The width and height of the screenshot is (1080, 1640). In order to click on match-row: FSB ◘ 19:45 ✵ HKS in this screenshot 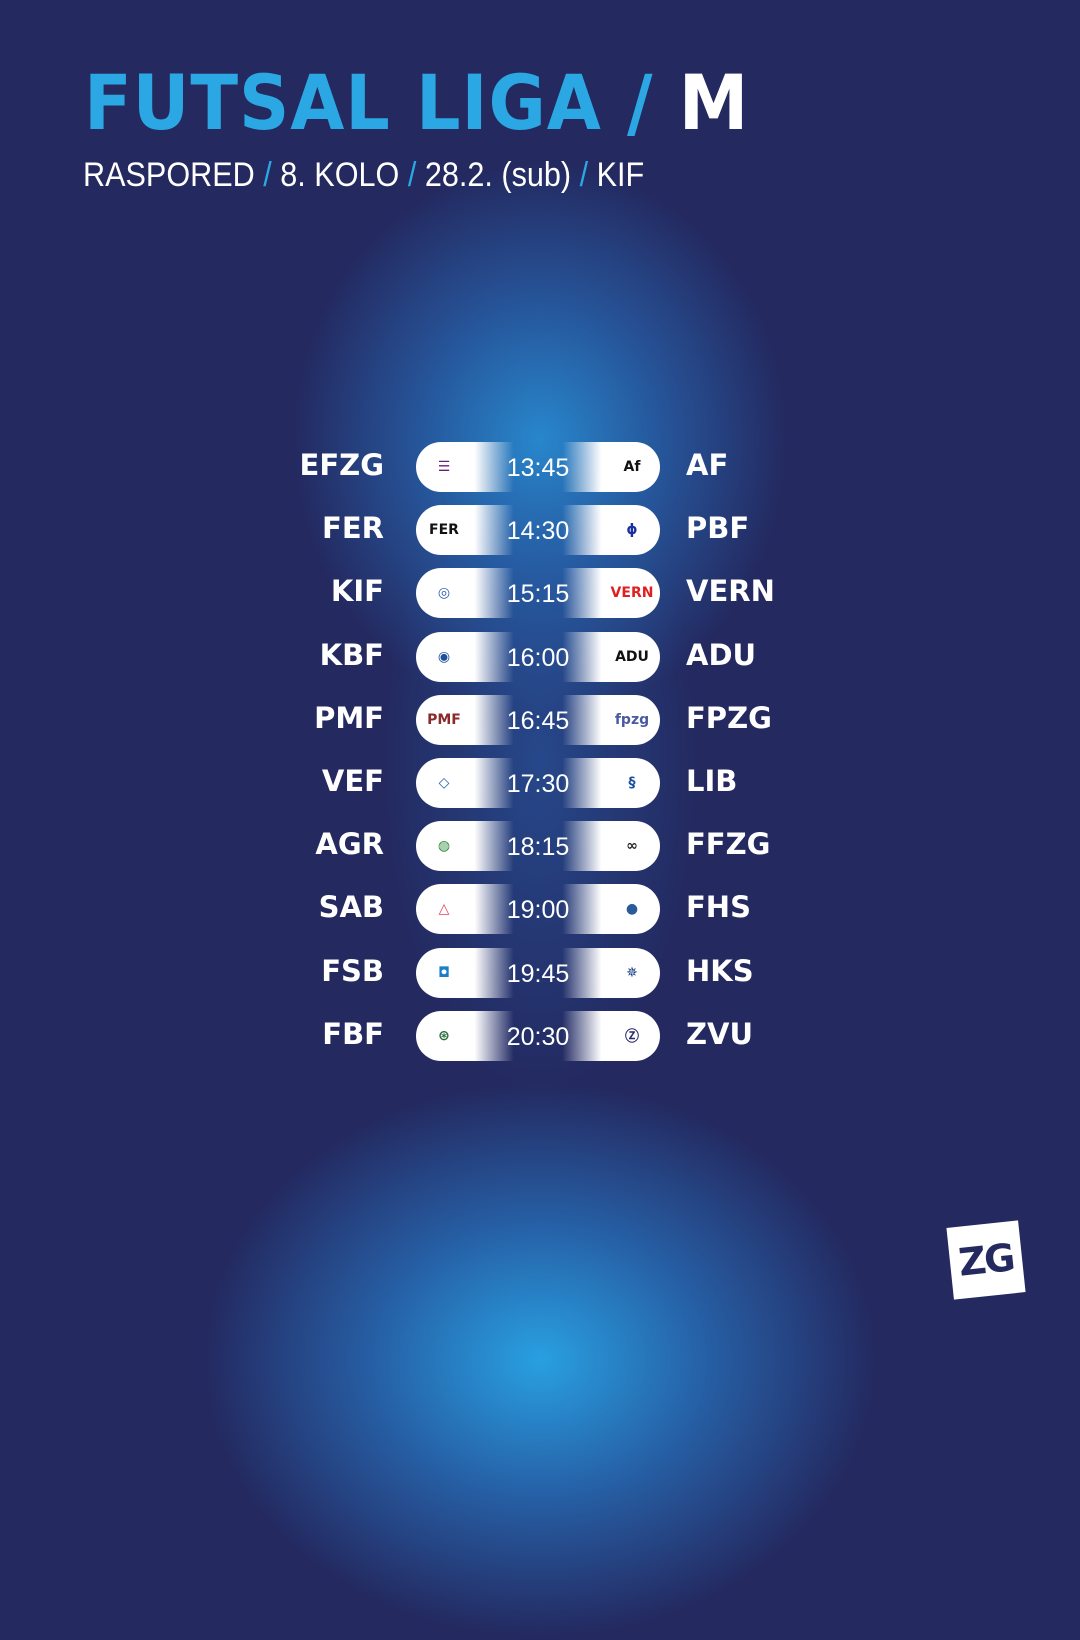, I will do `click(540, 972)`.